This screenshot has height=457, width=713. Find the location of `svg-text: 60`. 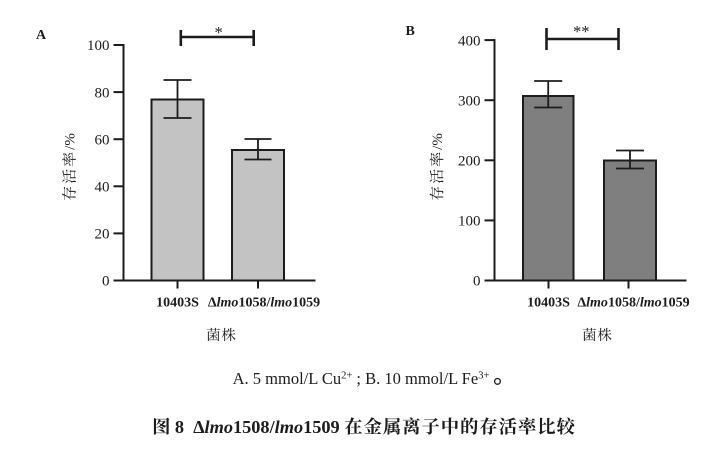

svg-text: 60 is located at coordinates (102, 140).